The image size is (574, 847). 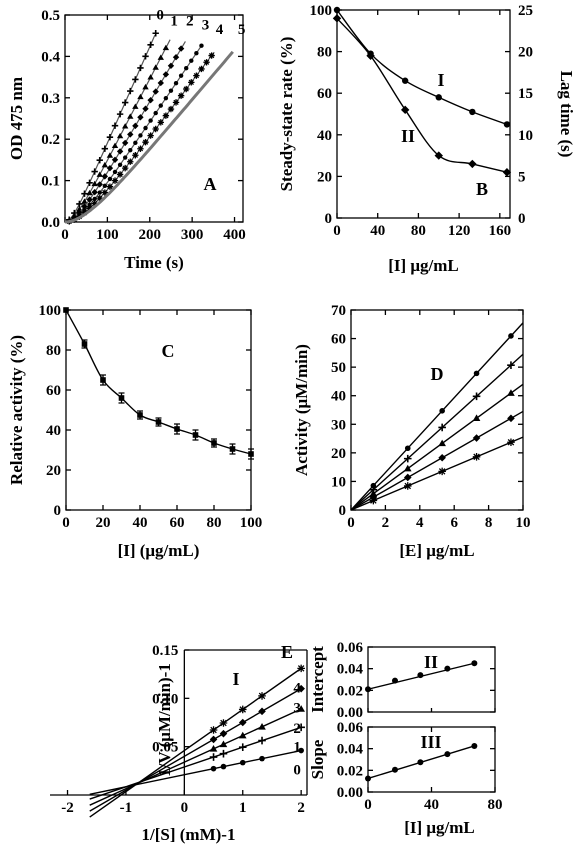 I want to click on panel-e-x-tick-label: -2, so click(x=67, y=808).